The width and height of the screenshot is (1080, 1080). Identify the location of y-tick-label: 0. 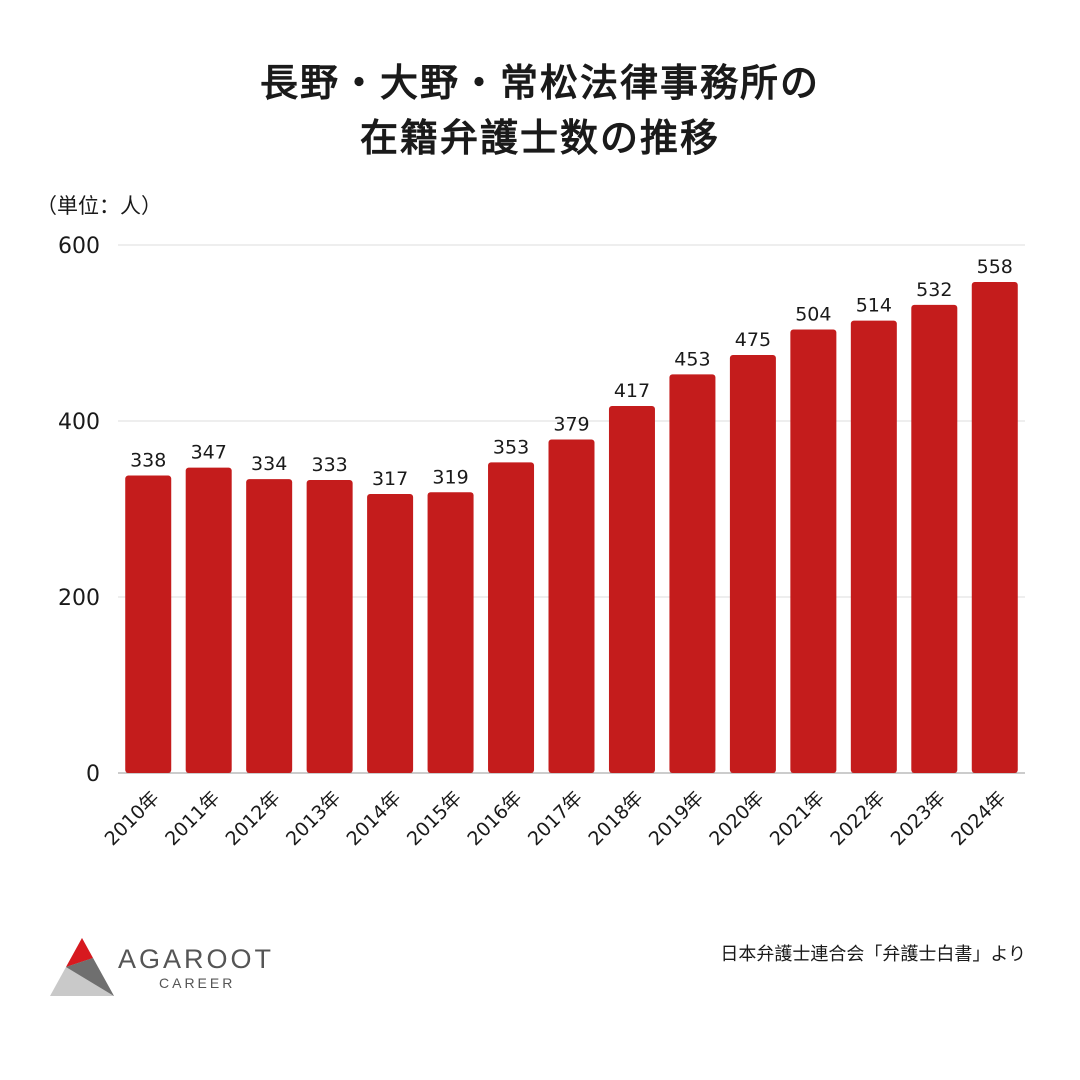
(93, 774).